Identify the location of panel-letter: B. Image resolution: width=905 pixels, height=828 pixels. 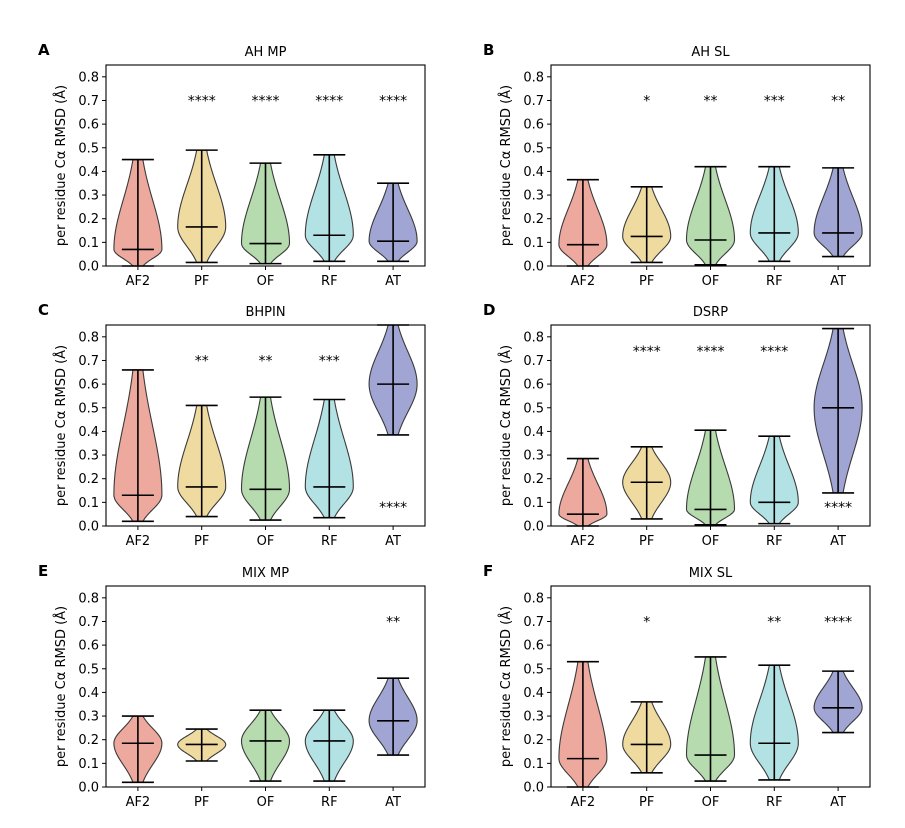
(488, 50).